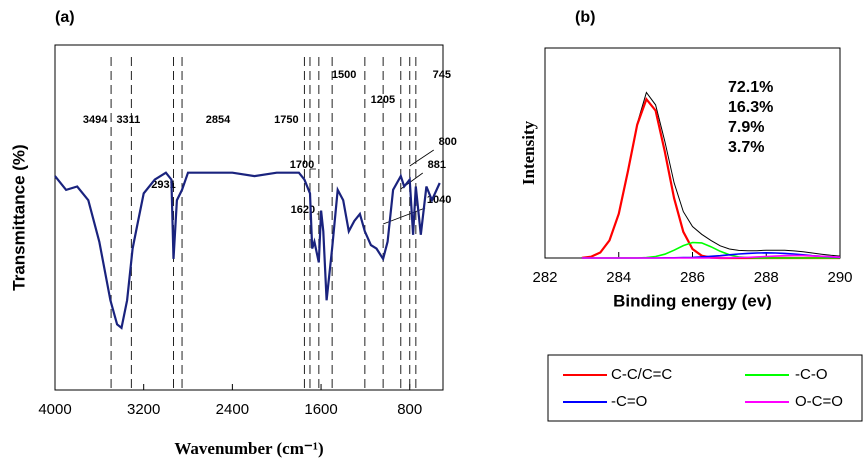 The height and width of the screenshot is (465, 866). I want to click on x-tick-label: 288, so click(766, 277).